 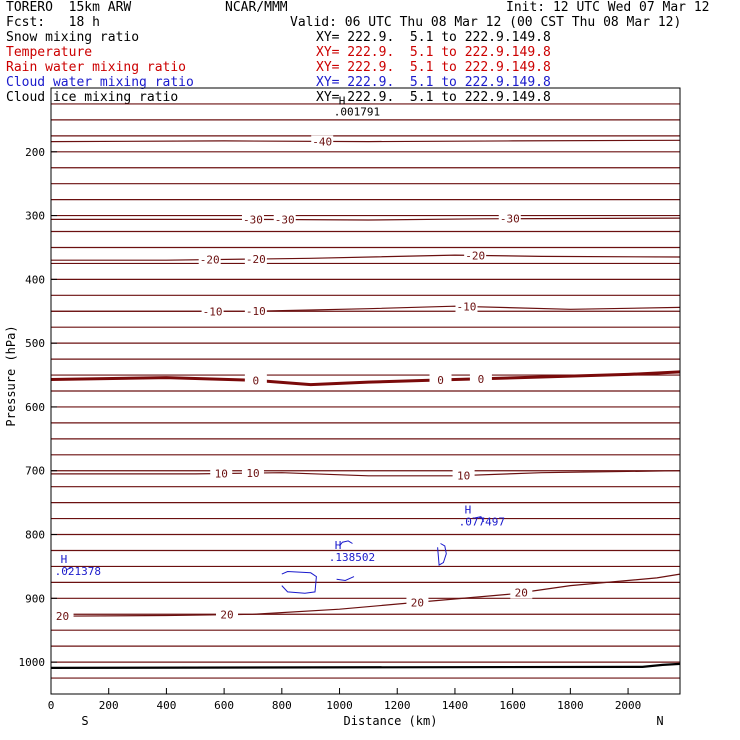 I want to click on south-label: S, so click(x=84, y=721).